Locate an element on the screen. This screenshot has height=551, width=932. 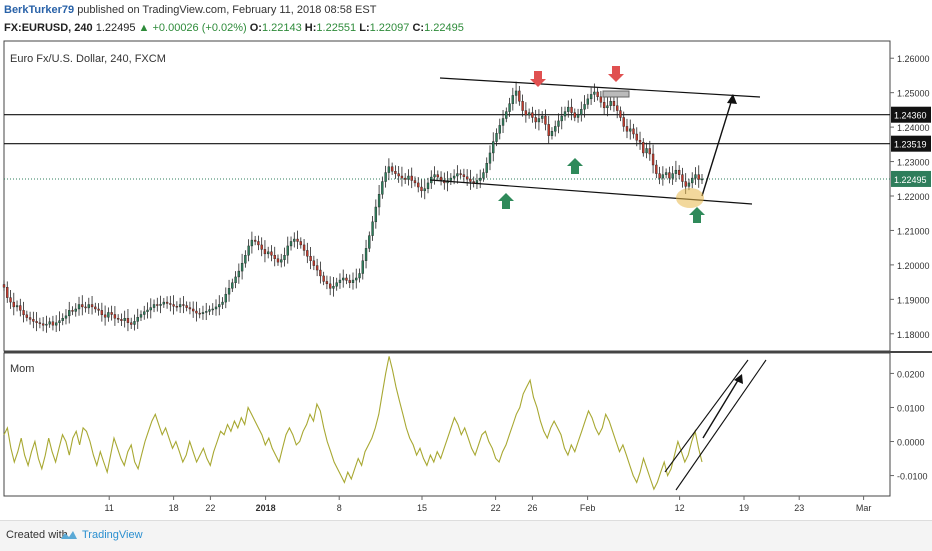
green-up-arrow-icon is located at coordinates (697, 215).